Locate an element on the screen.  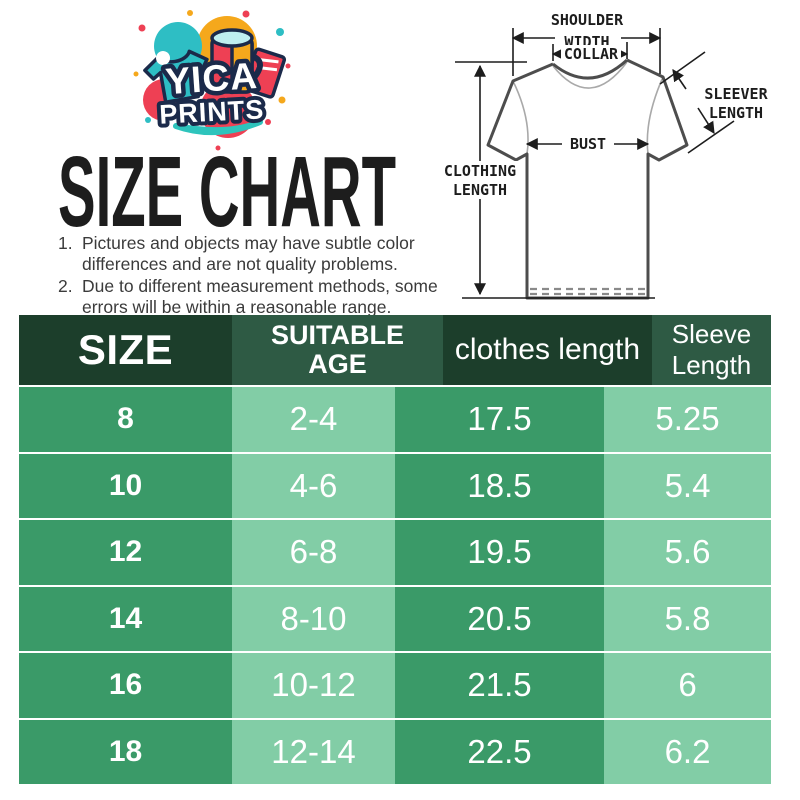
label-clothing-length-line1: CLOTHING is located at coordinates (480, 171).